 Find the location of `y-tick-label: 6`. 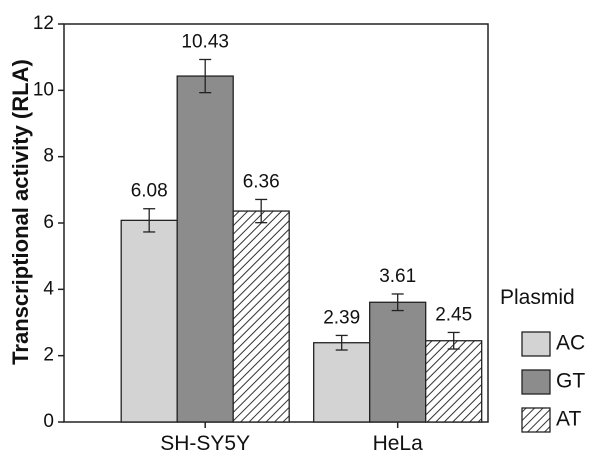

y-tick-label: 6 is located at coordinates (48, 222).